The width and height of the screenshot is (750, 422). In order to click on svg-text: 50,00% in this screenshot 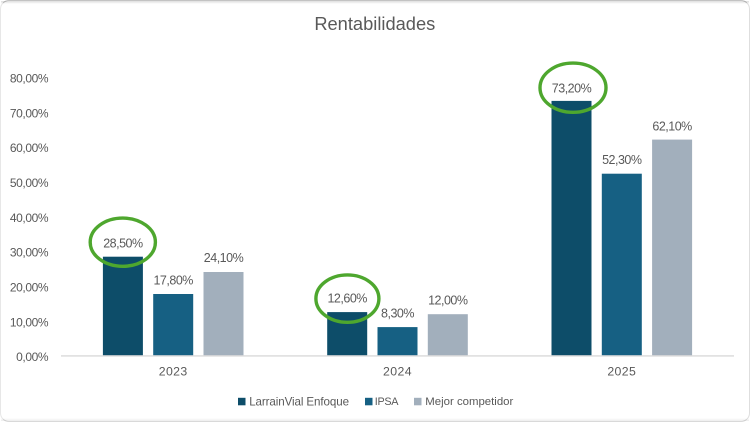, I will do `click(29, 183)`.